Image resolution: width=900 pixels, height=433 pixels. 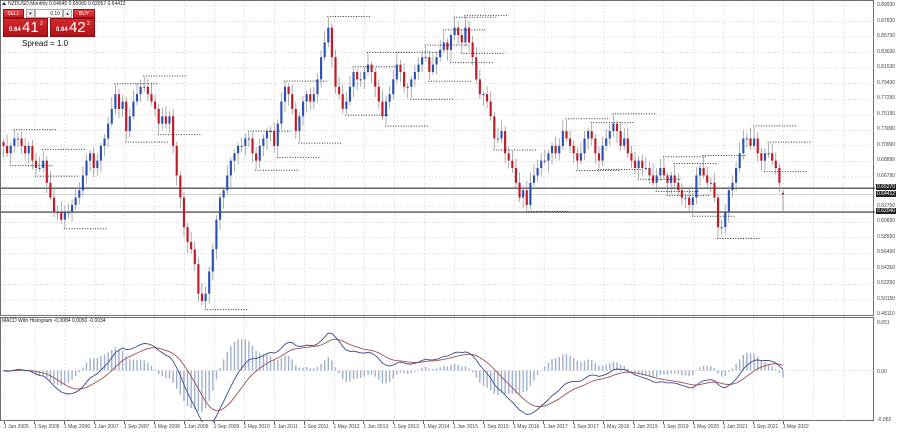 What do you see at coordinates (886, 236) in the screenshot?
I see `price-axis-label: 0.58550` at bounding box center [886, 236].